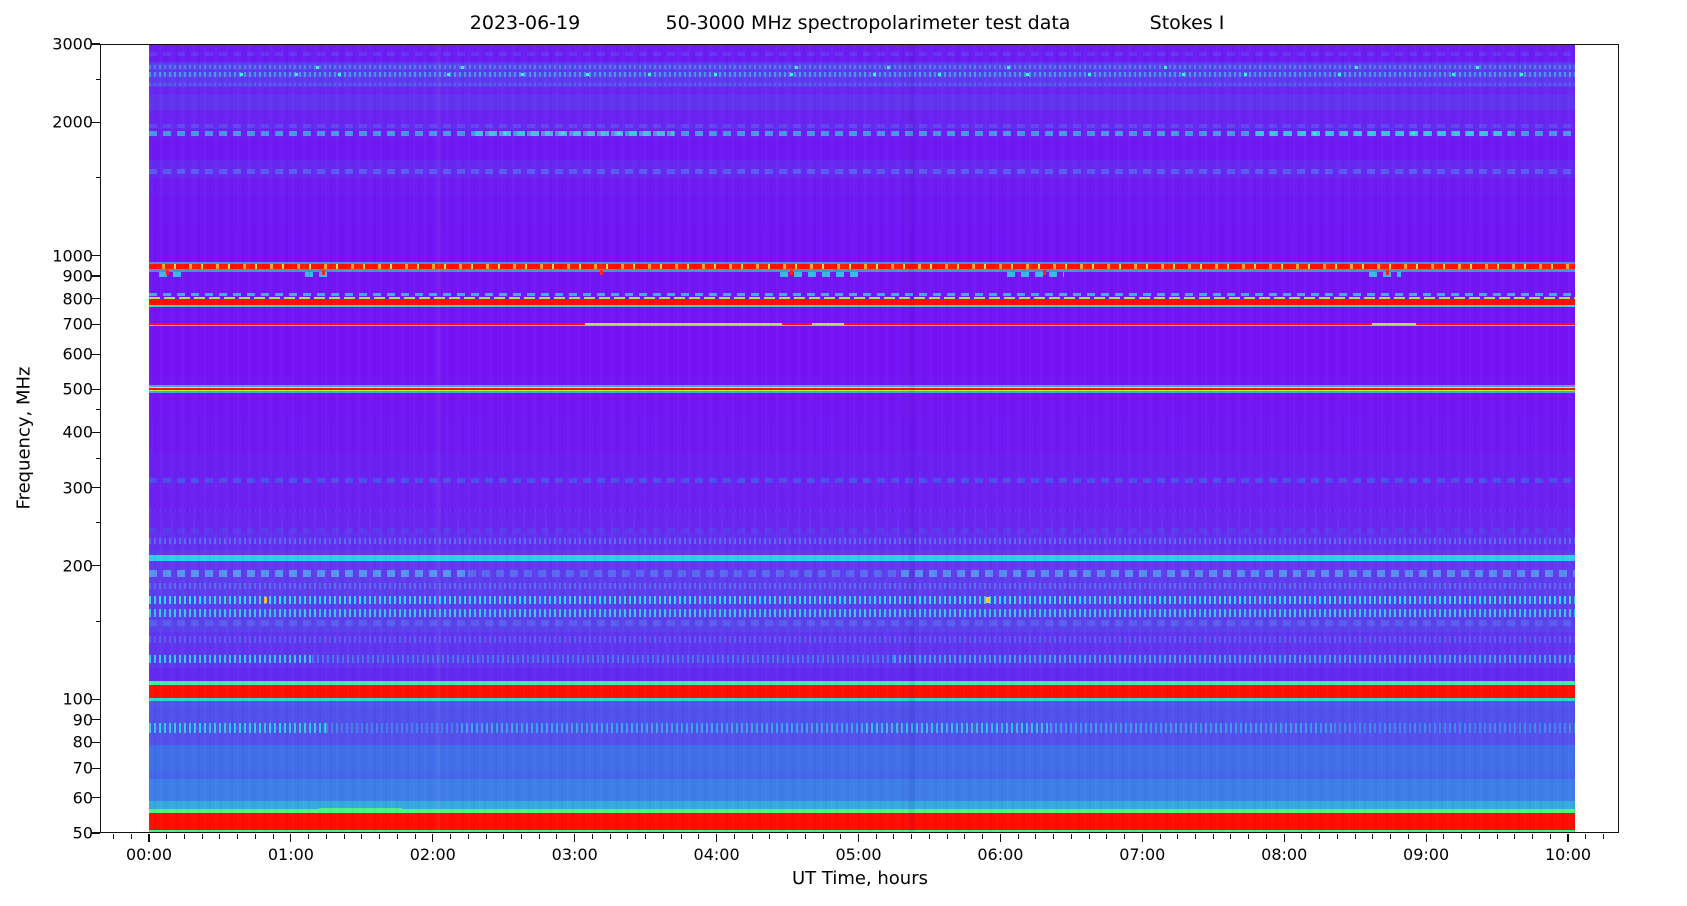  Describe the element at coordinates (77, 354) in the screenshot. I see `y-tick-label: 600` at that location.